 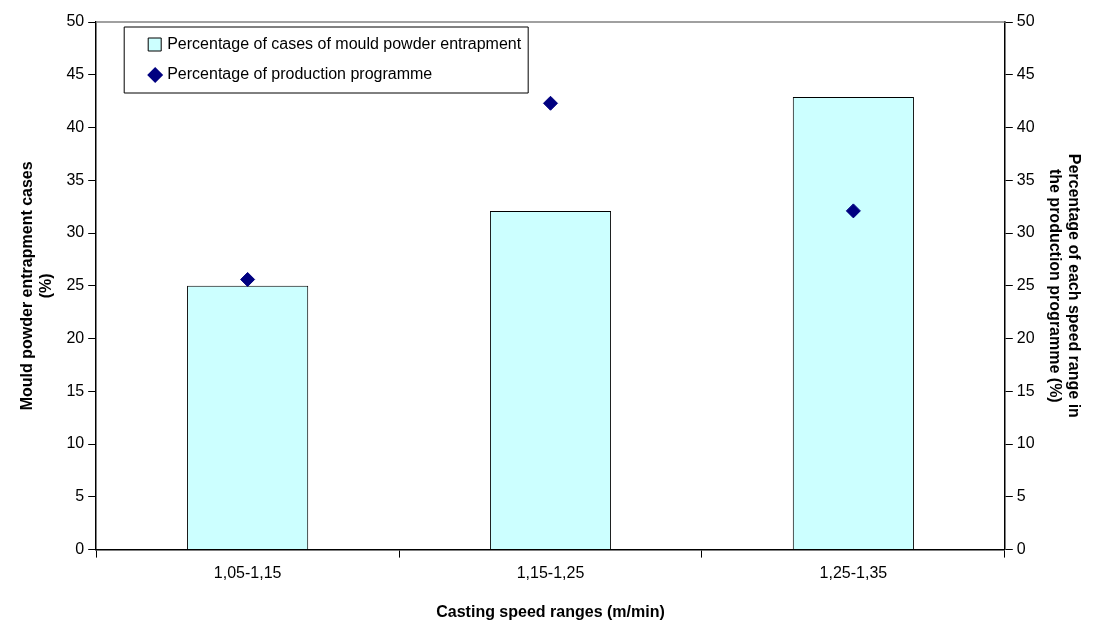 What do you see at coordinates (550, 611) in the screenshot?
I see `x-axis-title: Casting speed ranges (m/min)` at bounding box center [550, 611].